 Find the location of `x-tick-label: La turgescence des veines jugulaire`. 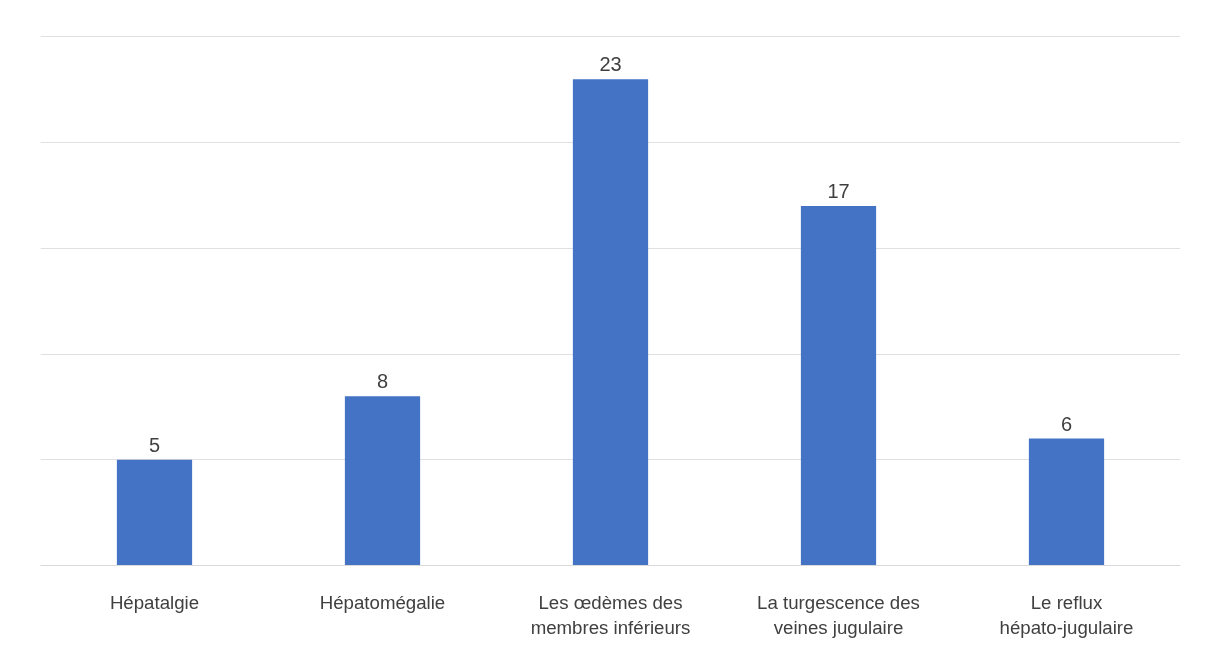

x-tick-label: La turgescence des veines jugulaire is located at coordinates (838, 614).